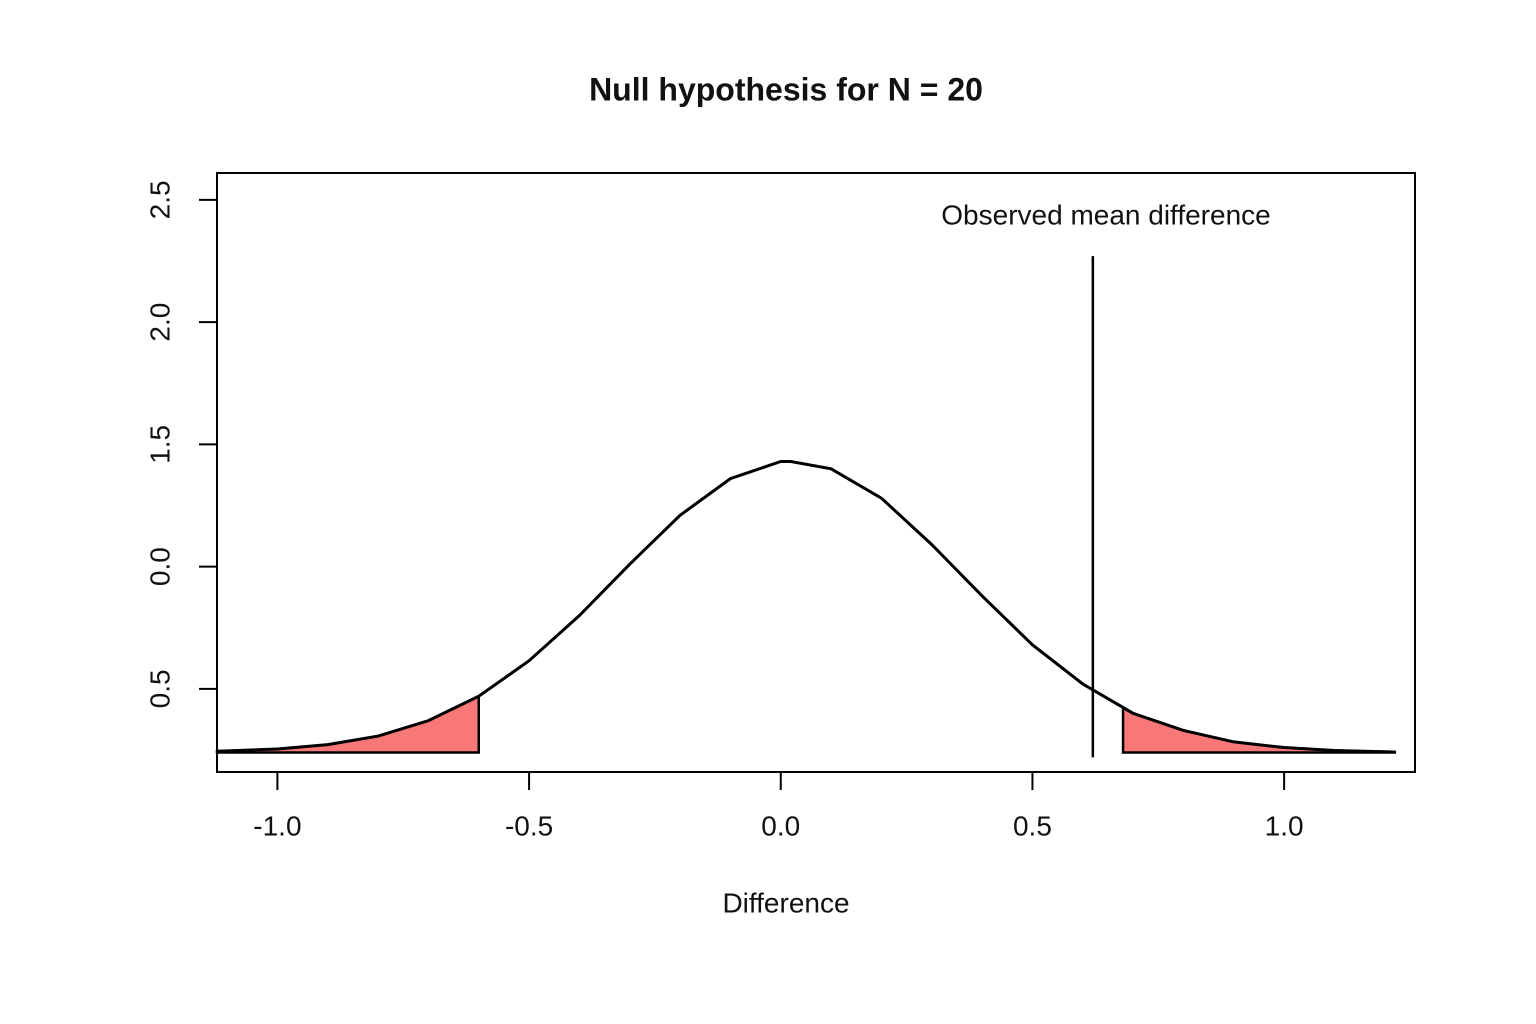  I want to click on x-tick-label: 0.0, so click(780, 825).